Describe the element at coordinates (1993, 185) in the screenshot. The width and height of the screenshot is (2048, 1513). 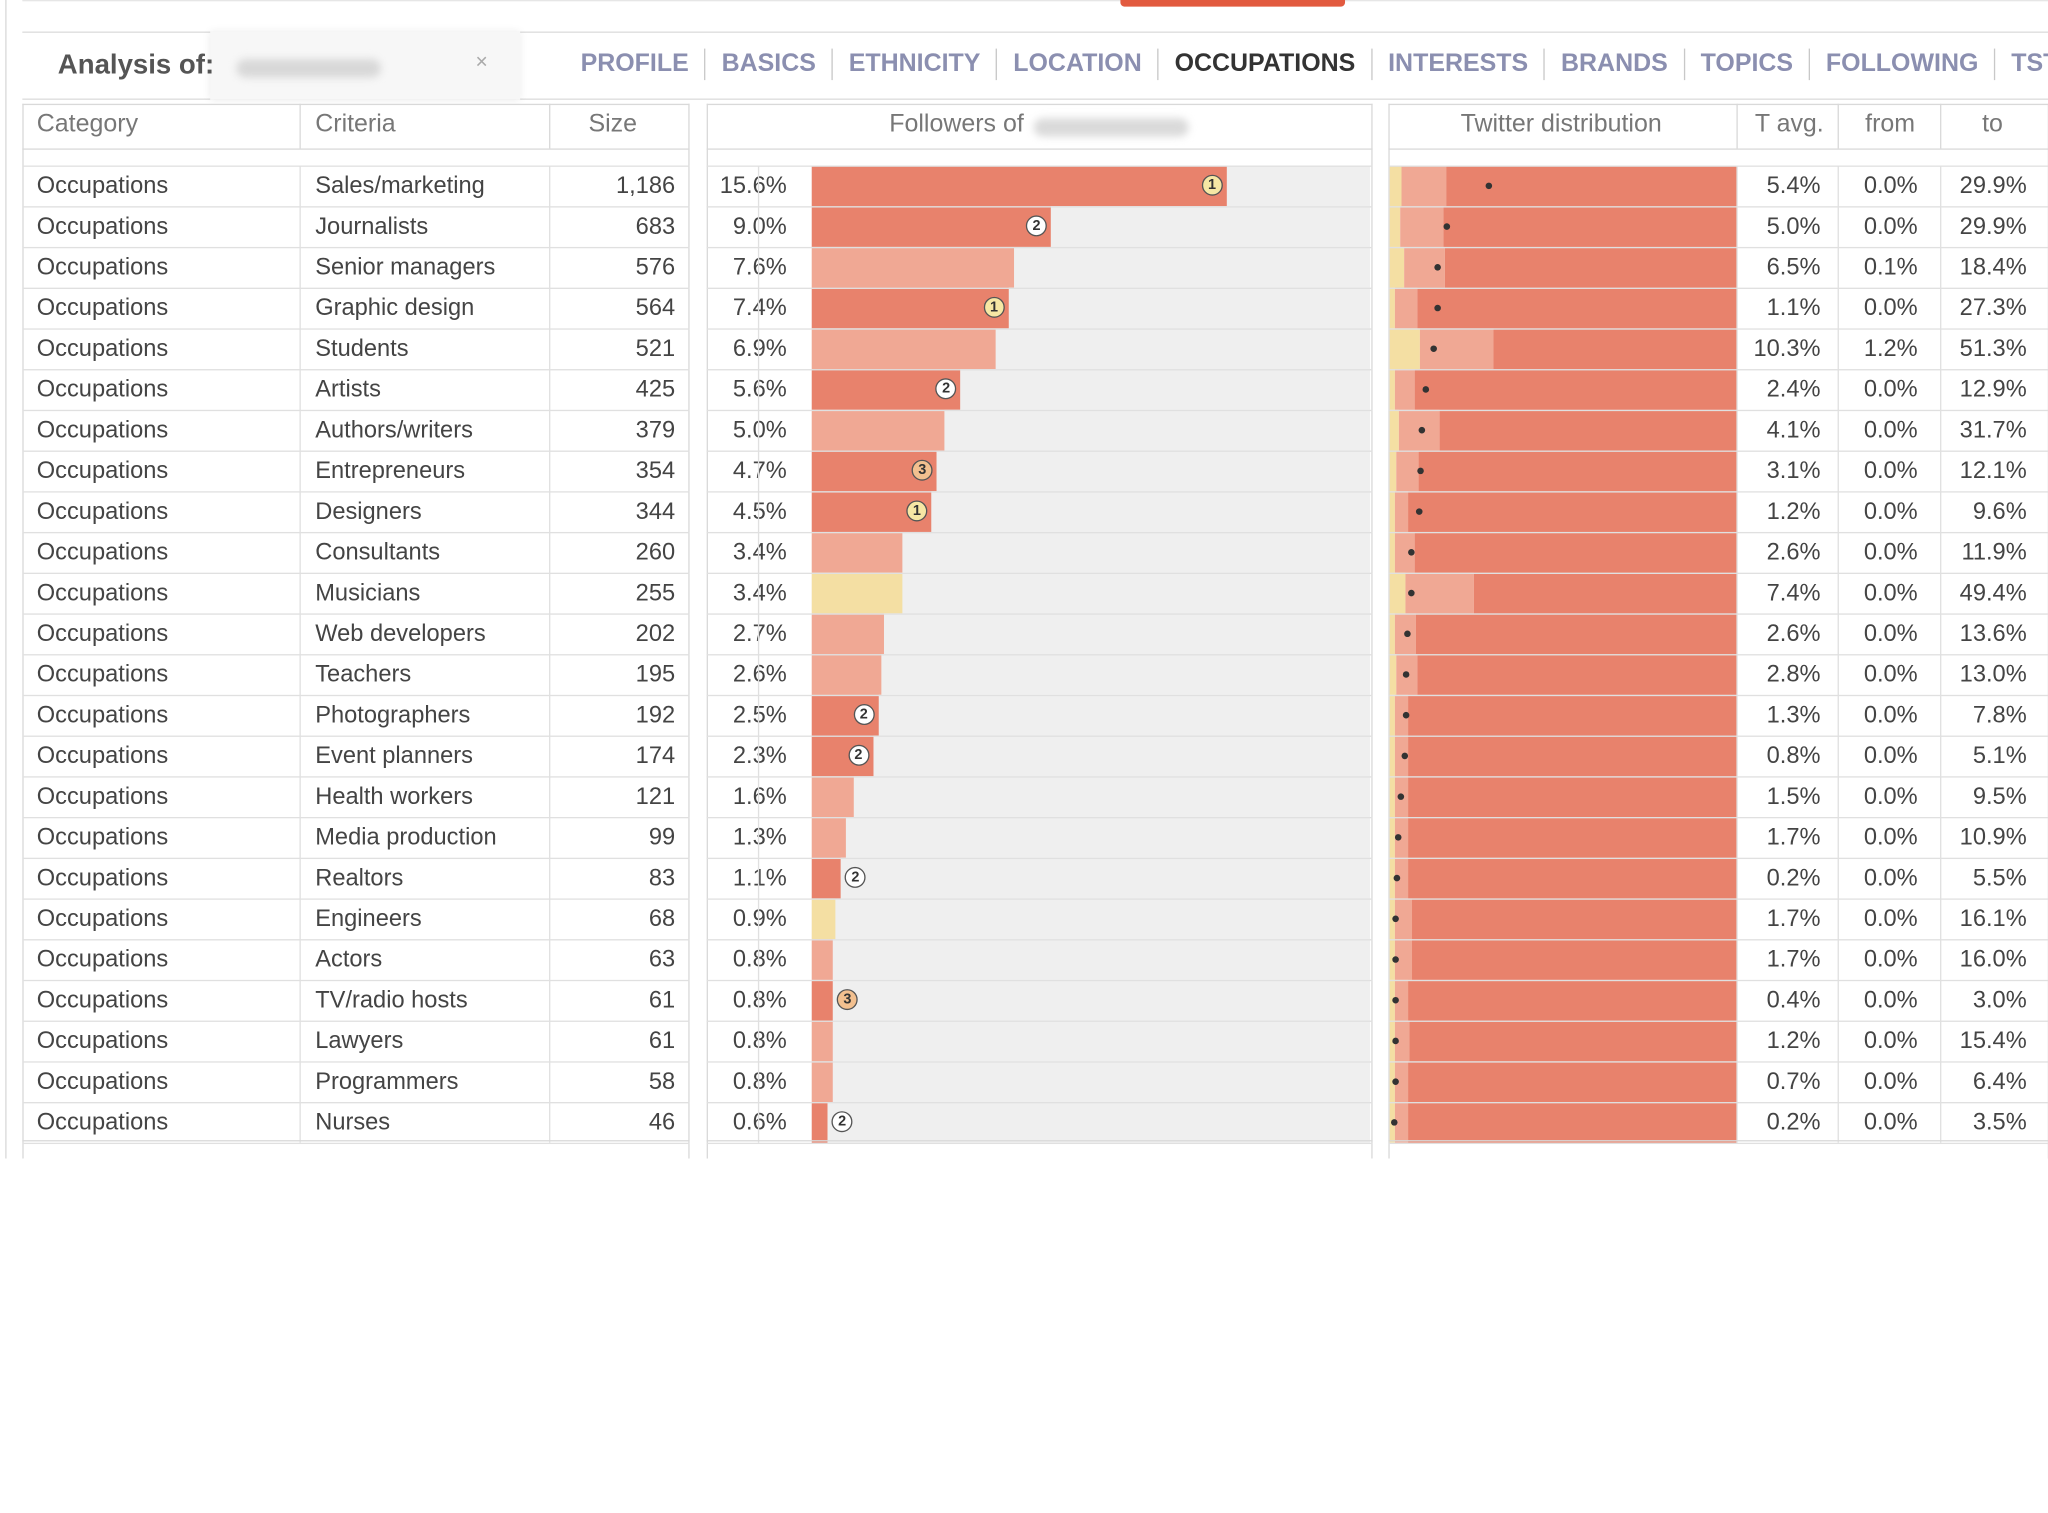
I see `to-cell: 29.9%` at that location.